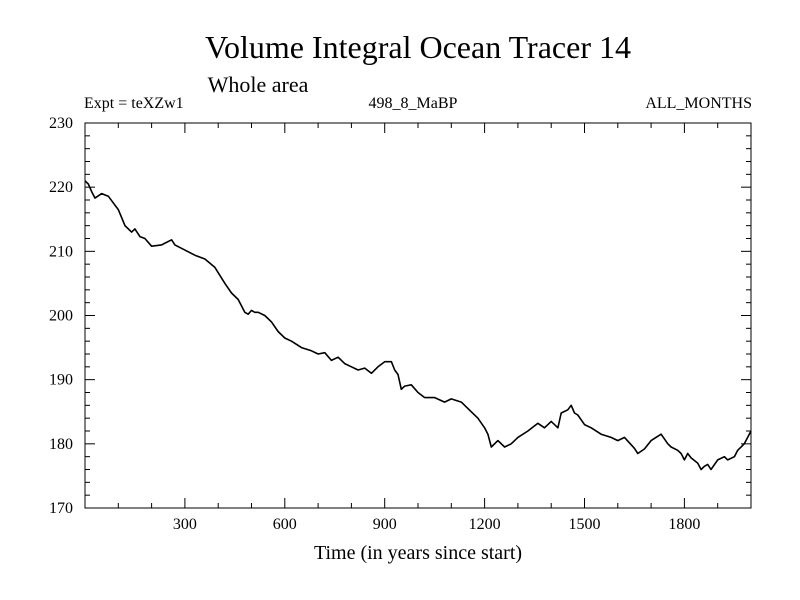 The width and height of the screenshot is (800, 600). Describe the element at coordinates (418, 47) in the screenshot. I see `chart-title: Volume Integral Ocean Tracer 14` at that location.